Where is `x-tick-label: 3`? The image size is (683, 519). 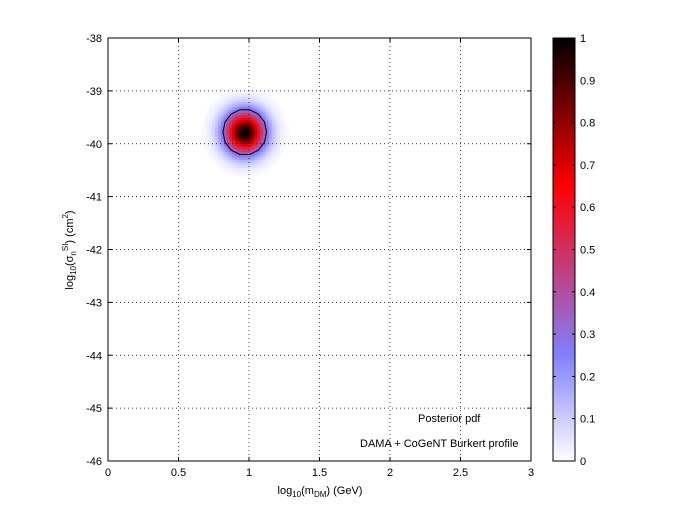
x-tick-label: 3 is located at coordinates (531, 473).